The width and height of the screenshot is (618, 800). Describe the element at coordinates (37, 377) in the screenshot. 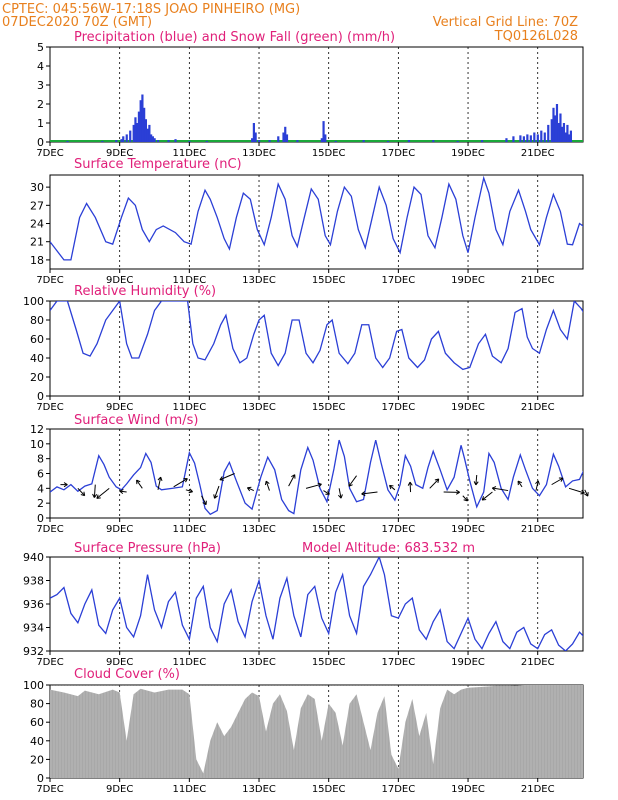

I see `humidity-ytick-label: 20` at that location.